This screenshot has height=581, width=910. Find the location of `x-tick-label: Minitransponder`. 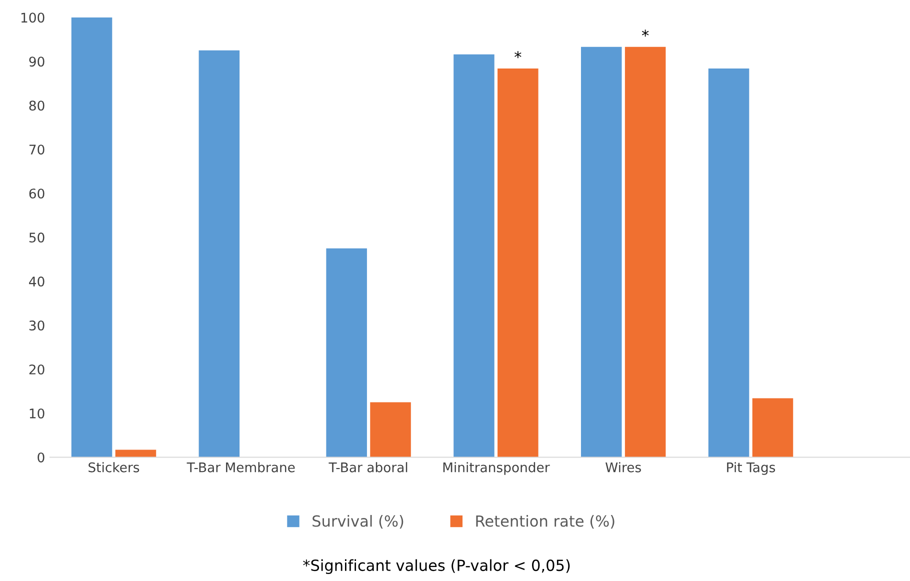

x-tick-label: Minitransponder is located at coordinates (496, 468).